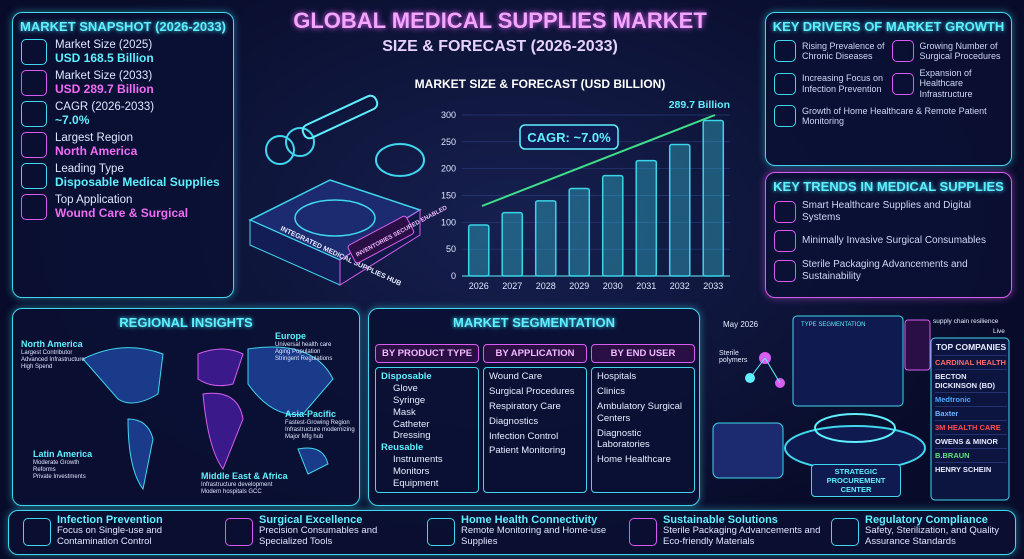  I want to click on footer-desc: Remote Monitoring and Home-use Supplies, so click(534, 536).